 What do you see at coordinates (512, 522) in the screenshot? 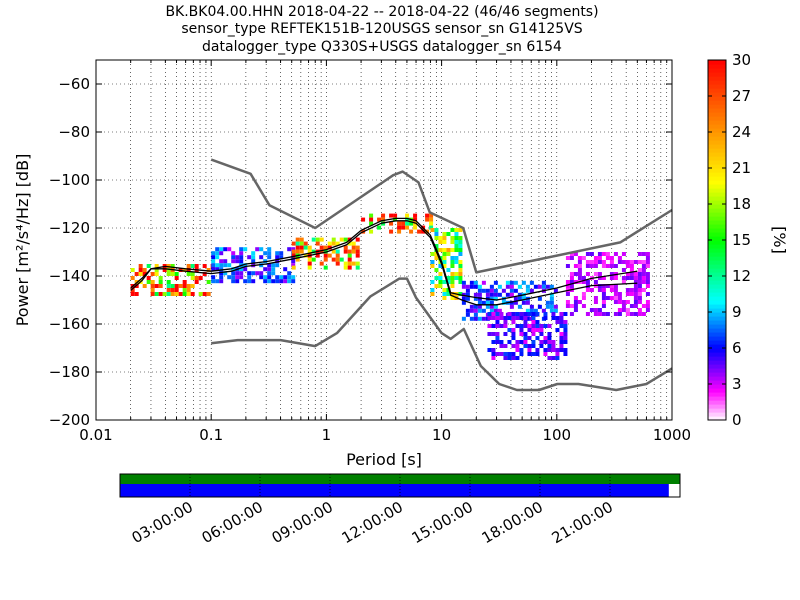
I see `time-tick-label: 18:00:00` at bounding box center [512, 522].